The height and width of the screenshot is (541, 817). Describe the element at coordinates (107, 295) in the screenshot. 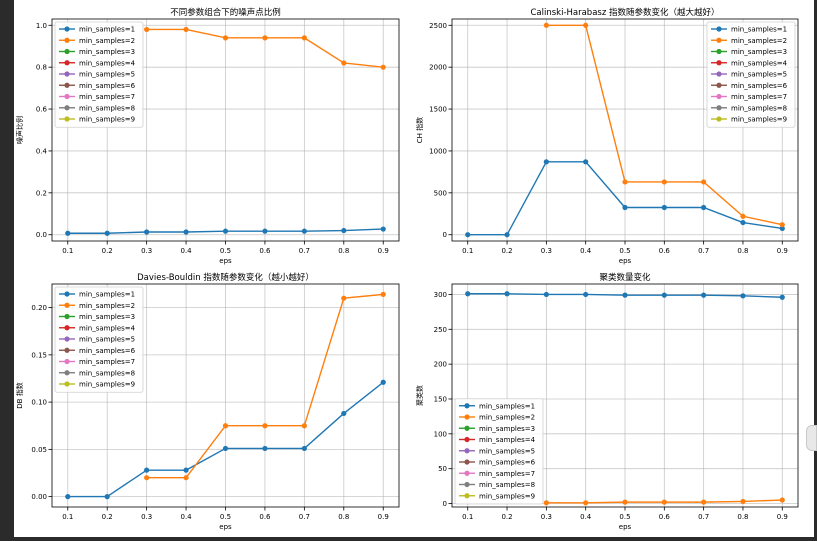

I see `legend-label: min_samples=1` at that location.